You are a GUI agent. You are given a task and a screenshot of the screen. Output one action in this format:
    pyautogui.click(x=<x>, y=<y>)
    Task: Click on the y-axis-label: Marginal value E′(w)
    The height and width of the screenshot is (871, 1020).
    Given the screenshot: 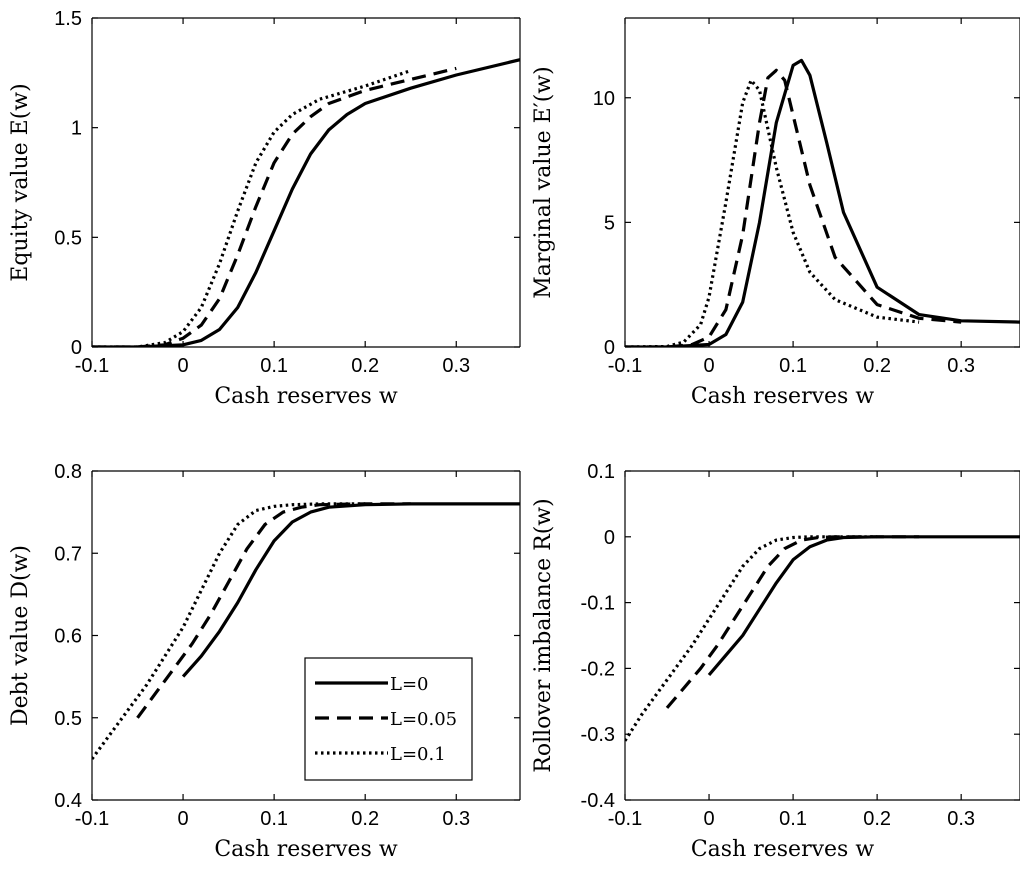 What is the action you would take?
    pyautogui.click(x=543, y=182)
    